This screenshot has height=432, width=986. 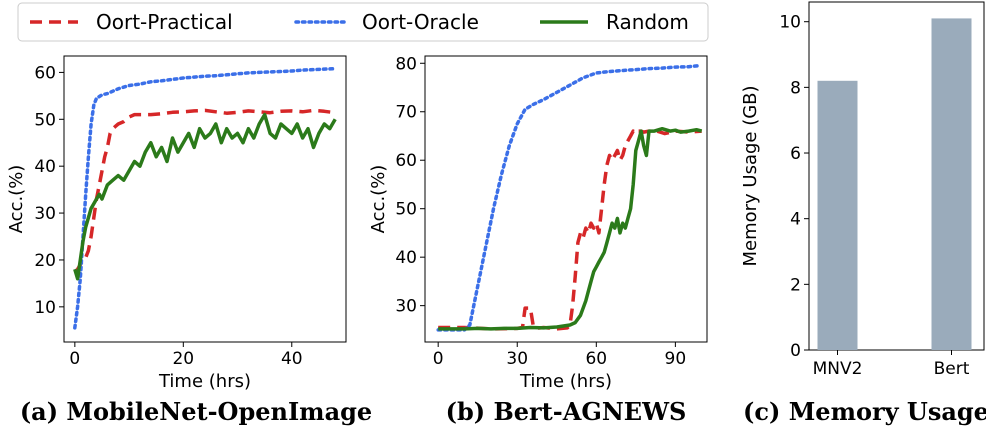 What do you see at coordinates (406, 64) in the screenshot?
I see `y-tick-label: 80` at bounding box center [406, 64].